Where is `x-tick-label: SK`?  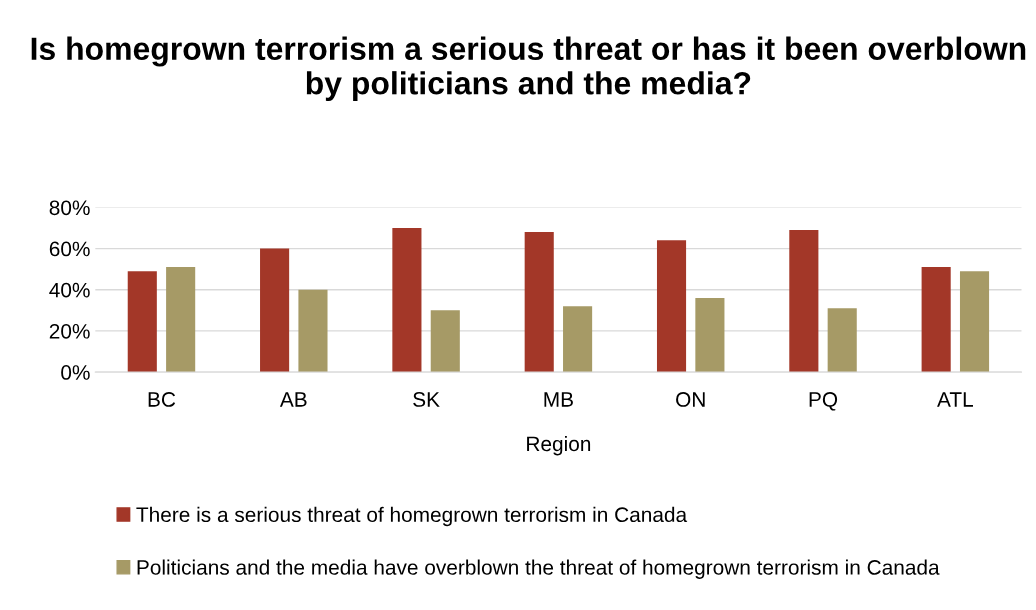
x-tick-label: SK is located at coordinates (426, 399).